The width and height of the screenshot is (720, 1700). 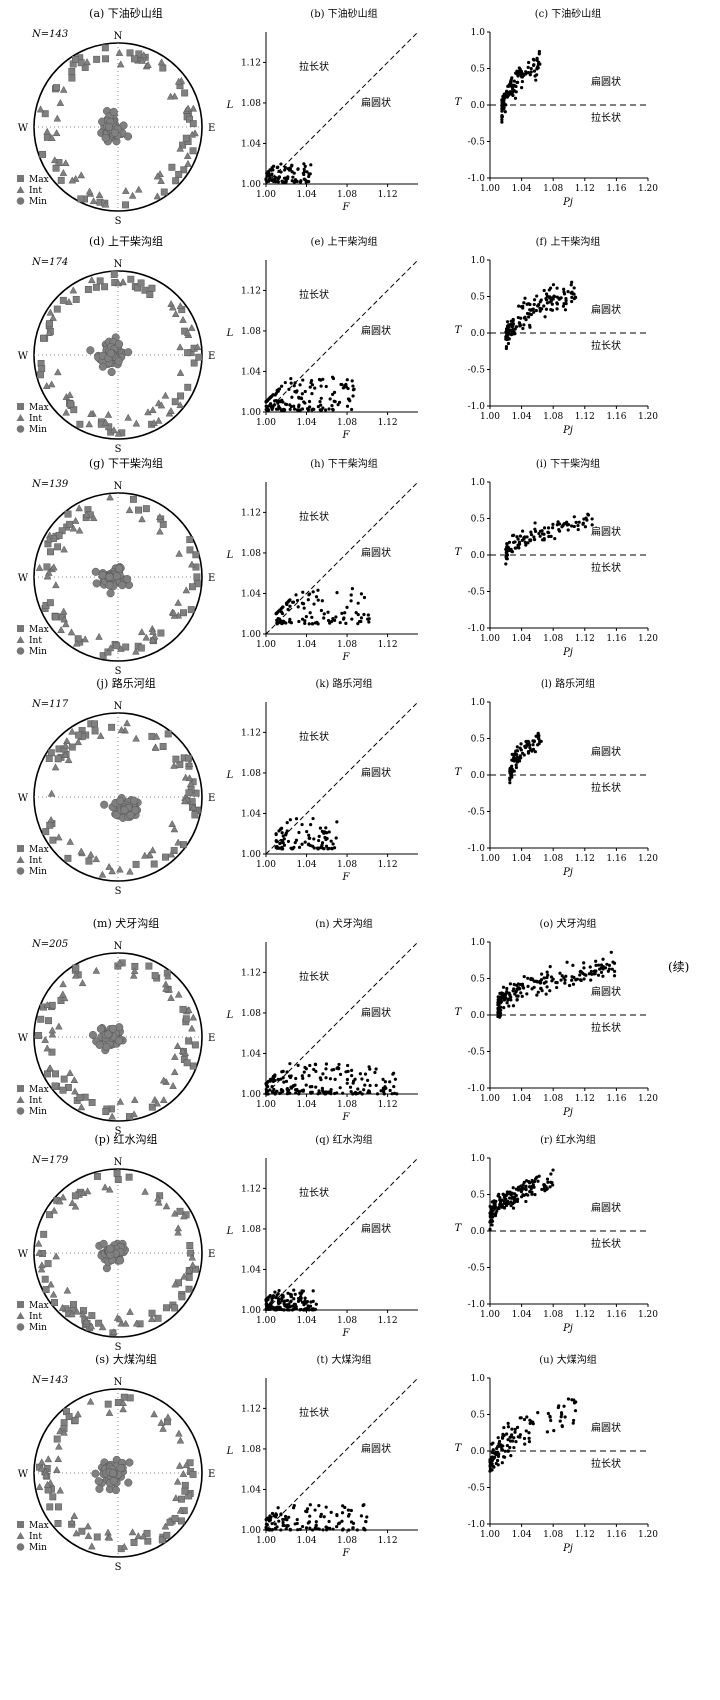 What do you see at coordinates (459, 1448) in the screenshot?
I see `y-axis-label: T` at bounding box center [459, 1448].